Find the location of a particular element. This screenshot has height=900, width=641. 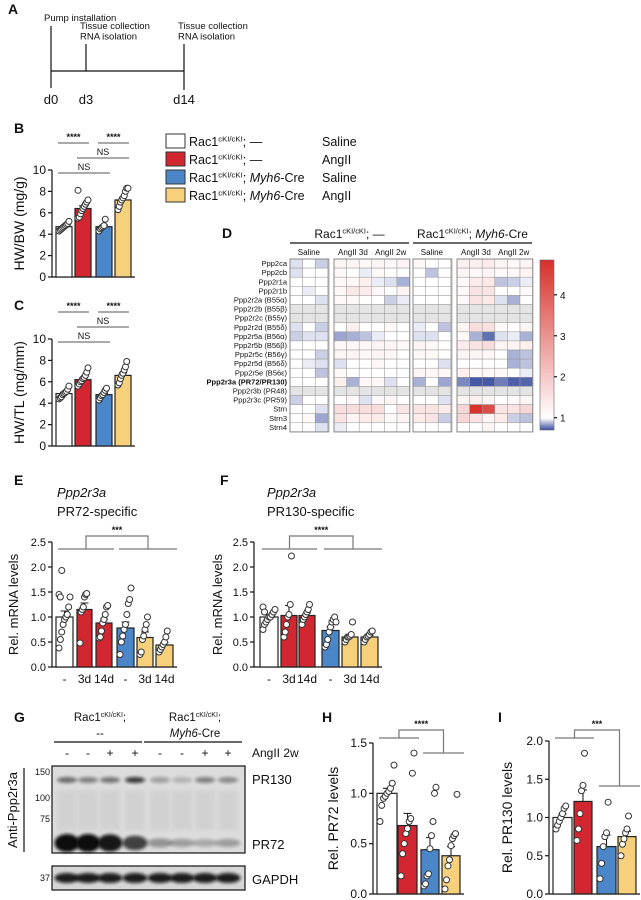

heatmap-row-label: Ppp2r5b (B56β) is located at coordinates (261, 345).